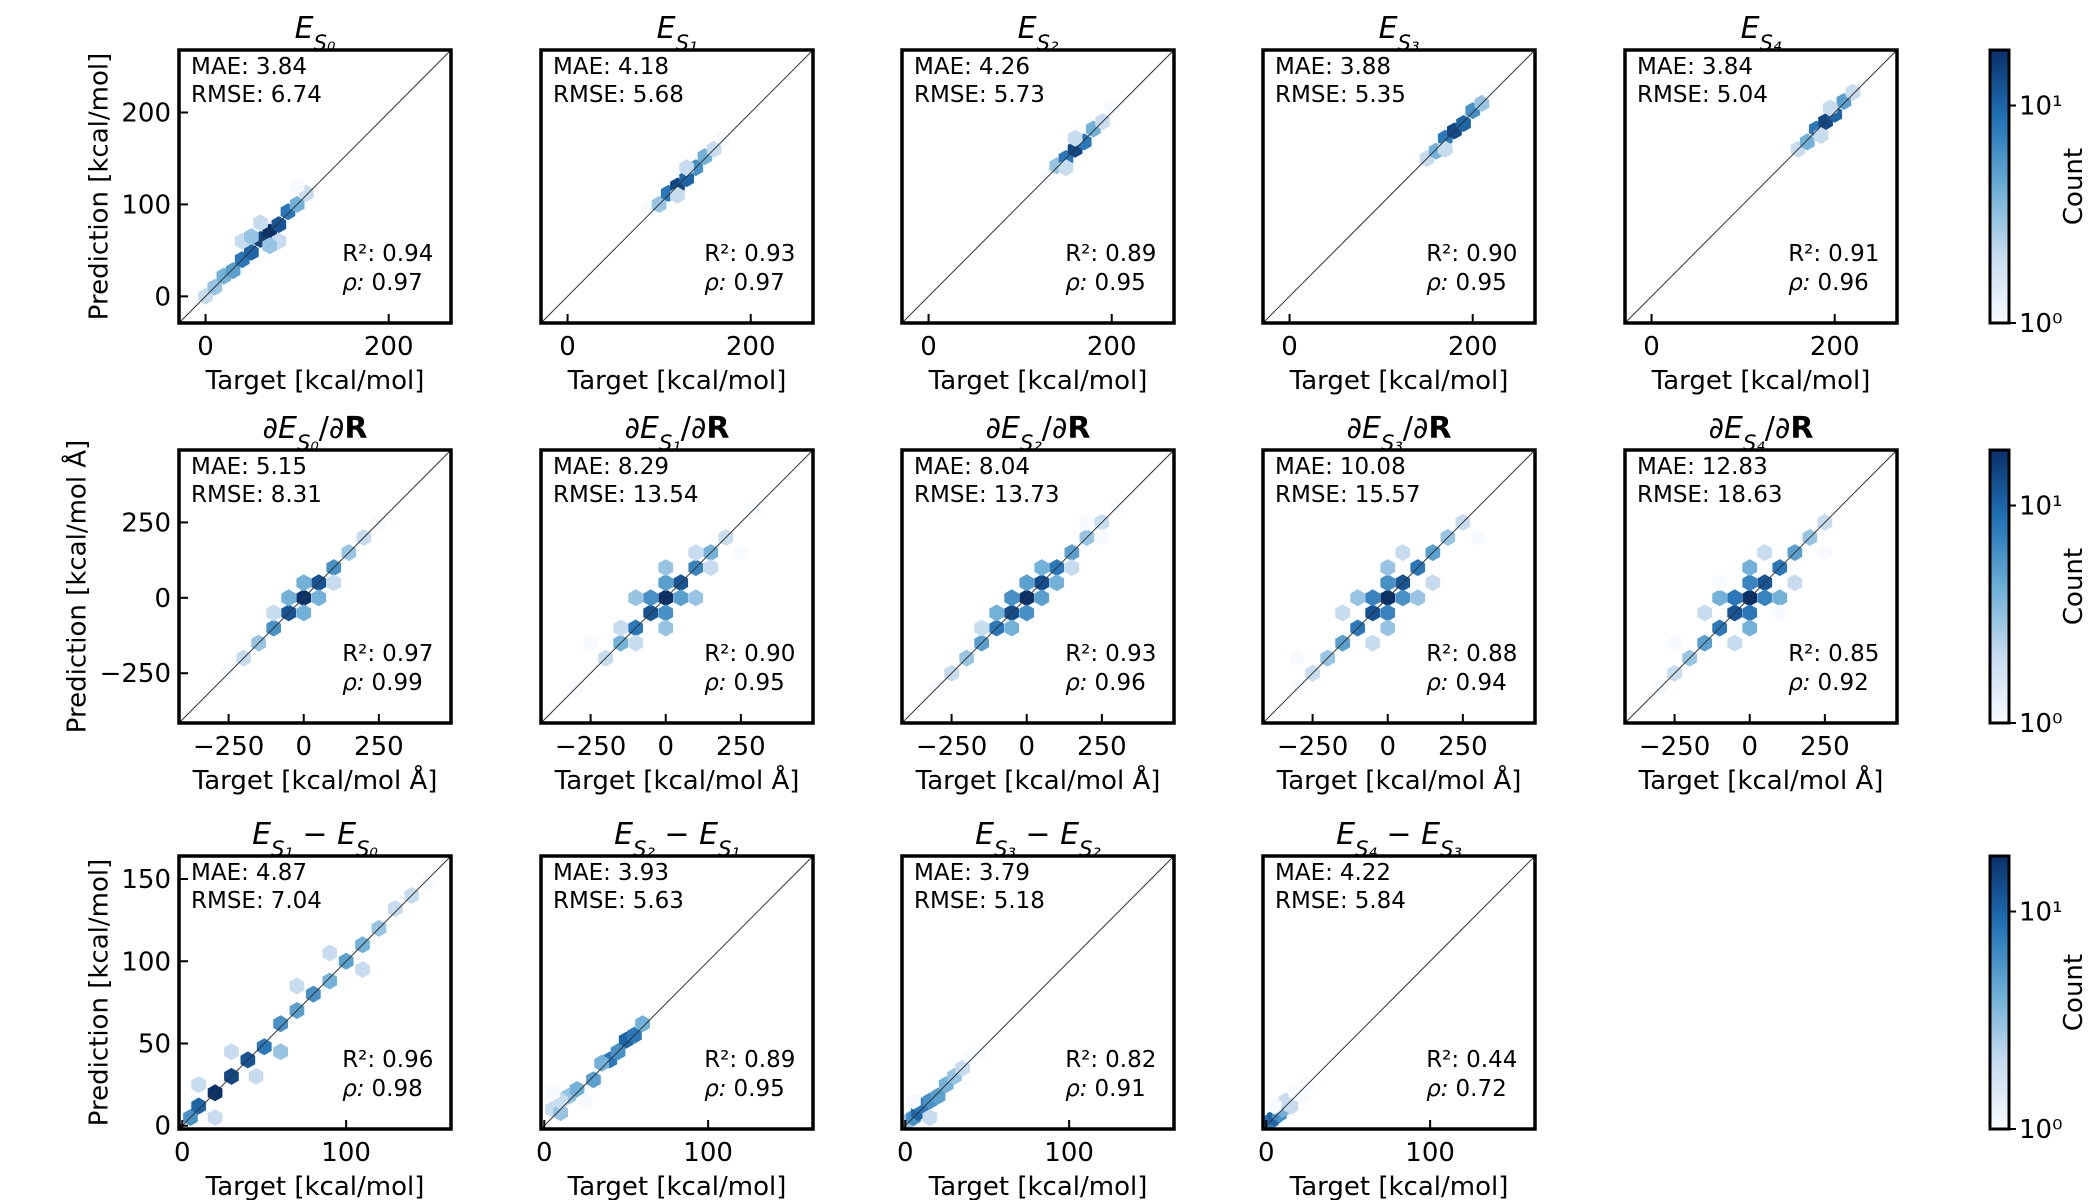  What do you see at coordinates (162, 599) in the screenshot?
I see `y-tick-label: 0` at bounding box center [162, 599].